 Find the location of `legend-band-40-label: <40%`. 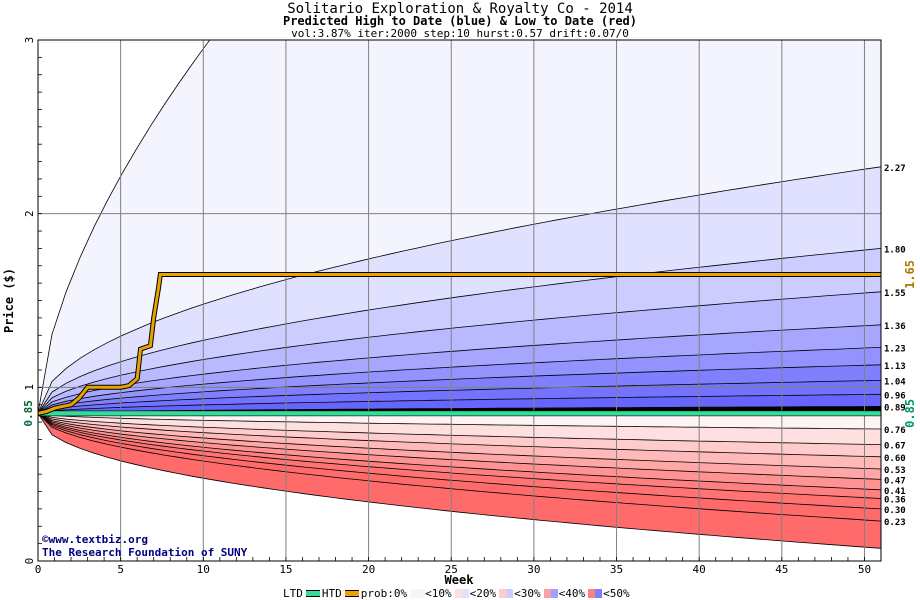

legend-band-40-label: <40% is located at coordinates (572, 593).